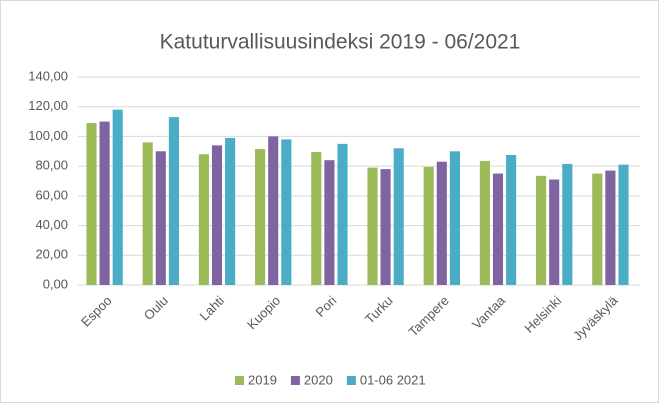  Describe the element at coordinates (48, 75) in the screenshot. I see `y-tick-label: 140,00` at that location.